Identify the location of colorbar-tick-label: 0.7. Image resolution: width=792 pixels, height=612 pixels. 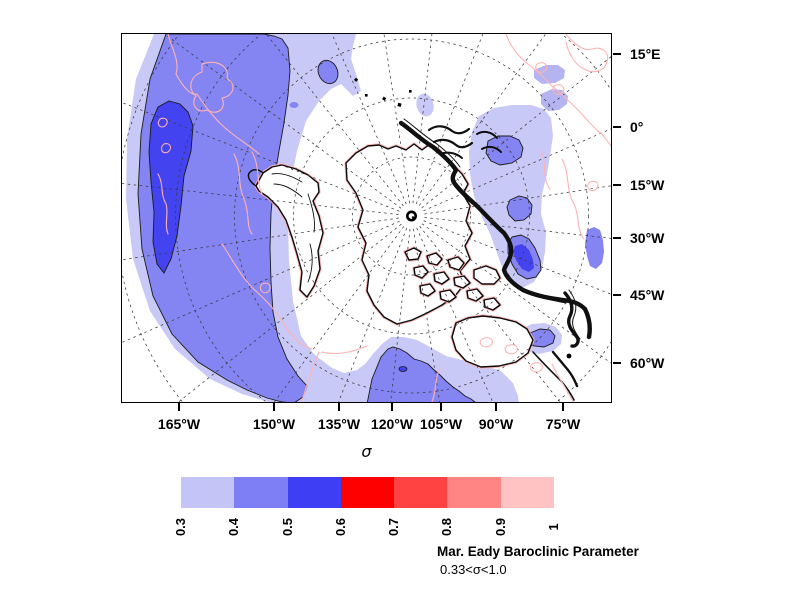
(394, 527).